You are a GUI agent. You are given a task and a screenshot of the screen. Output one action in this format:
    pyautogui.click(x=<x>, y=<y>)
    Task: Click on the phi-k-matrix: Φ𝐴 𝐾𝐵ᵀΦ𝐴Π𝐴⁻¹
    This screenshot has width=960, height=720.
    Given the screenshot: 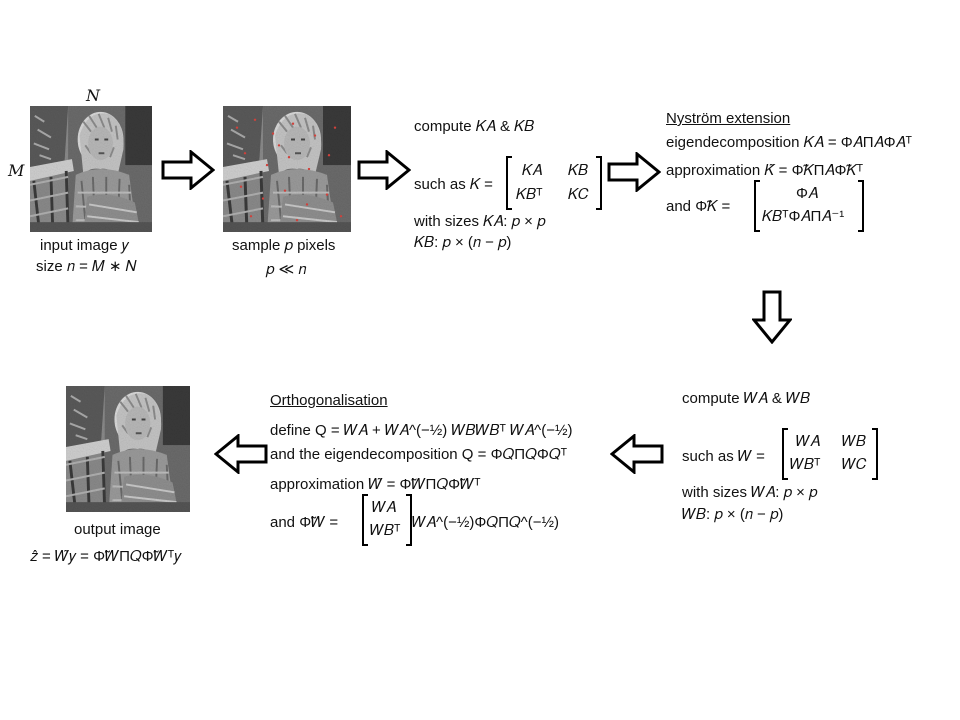 What is the action you would take?
    pyautogui.click(x=809, y=206)
    